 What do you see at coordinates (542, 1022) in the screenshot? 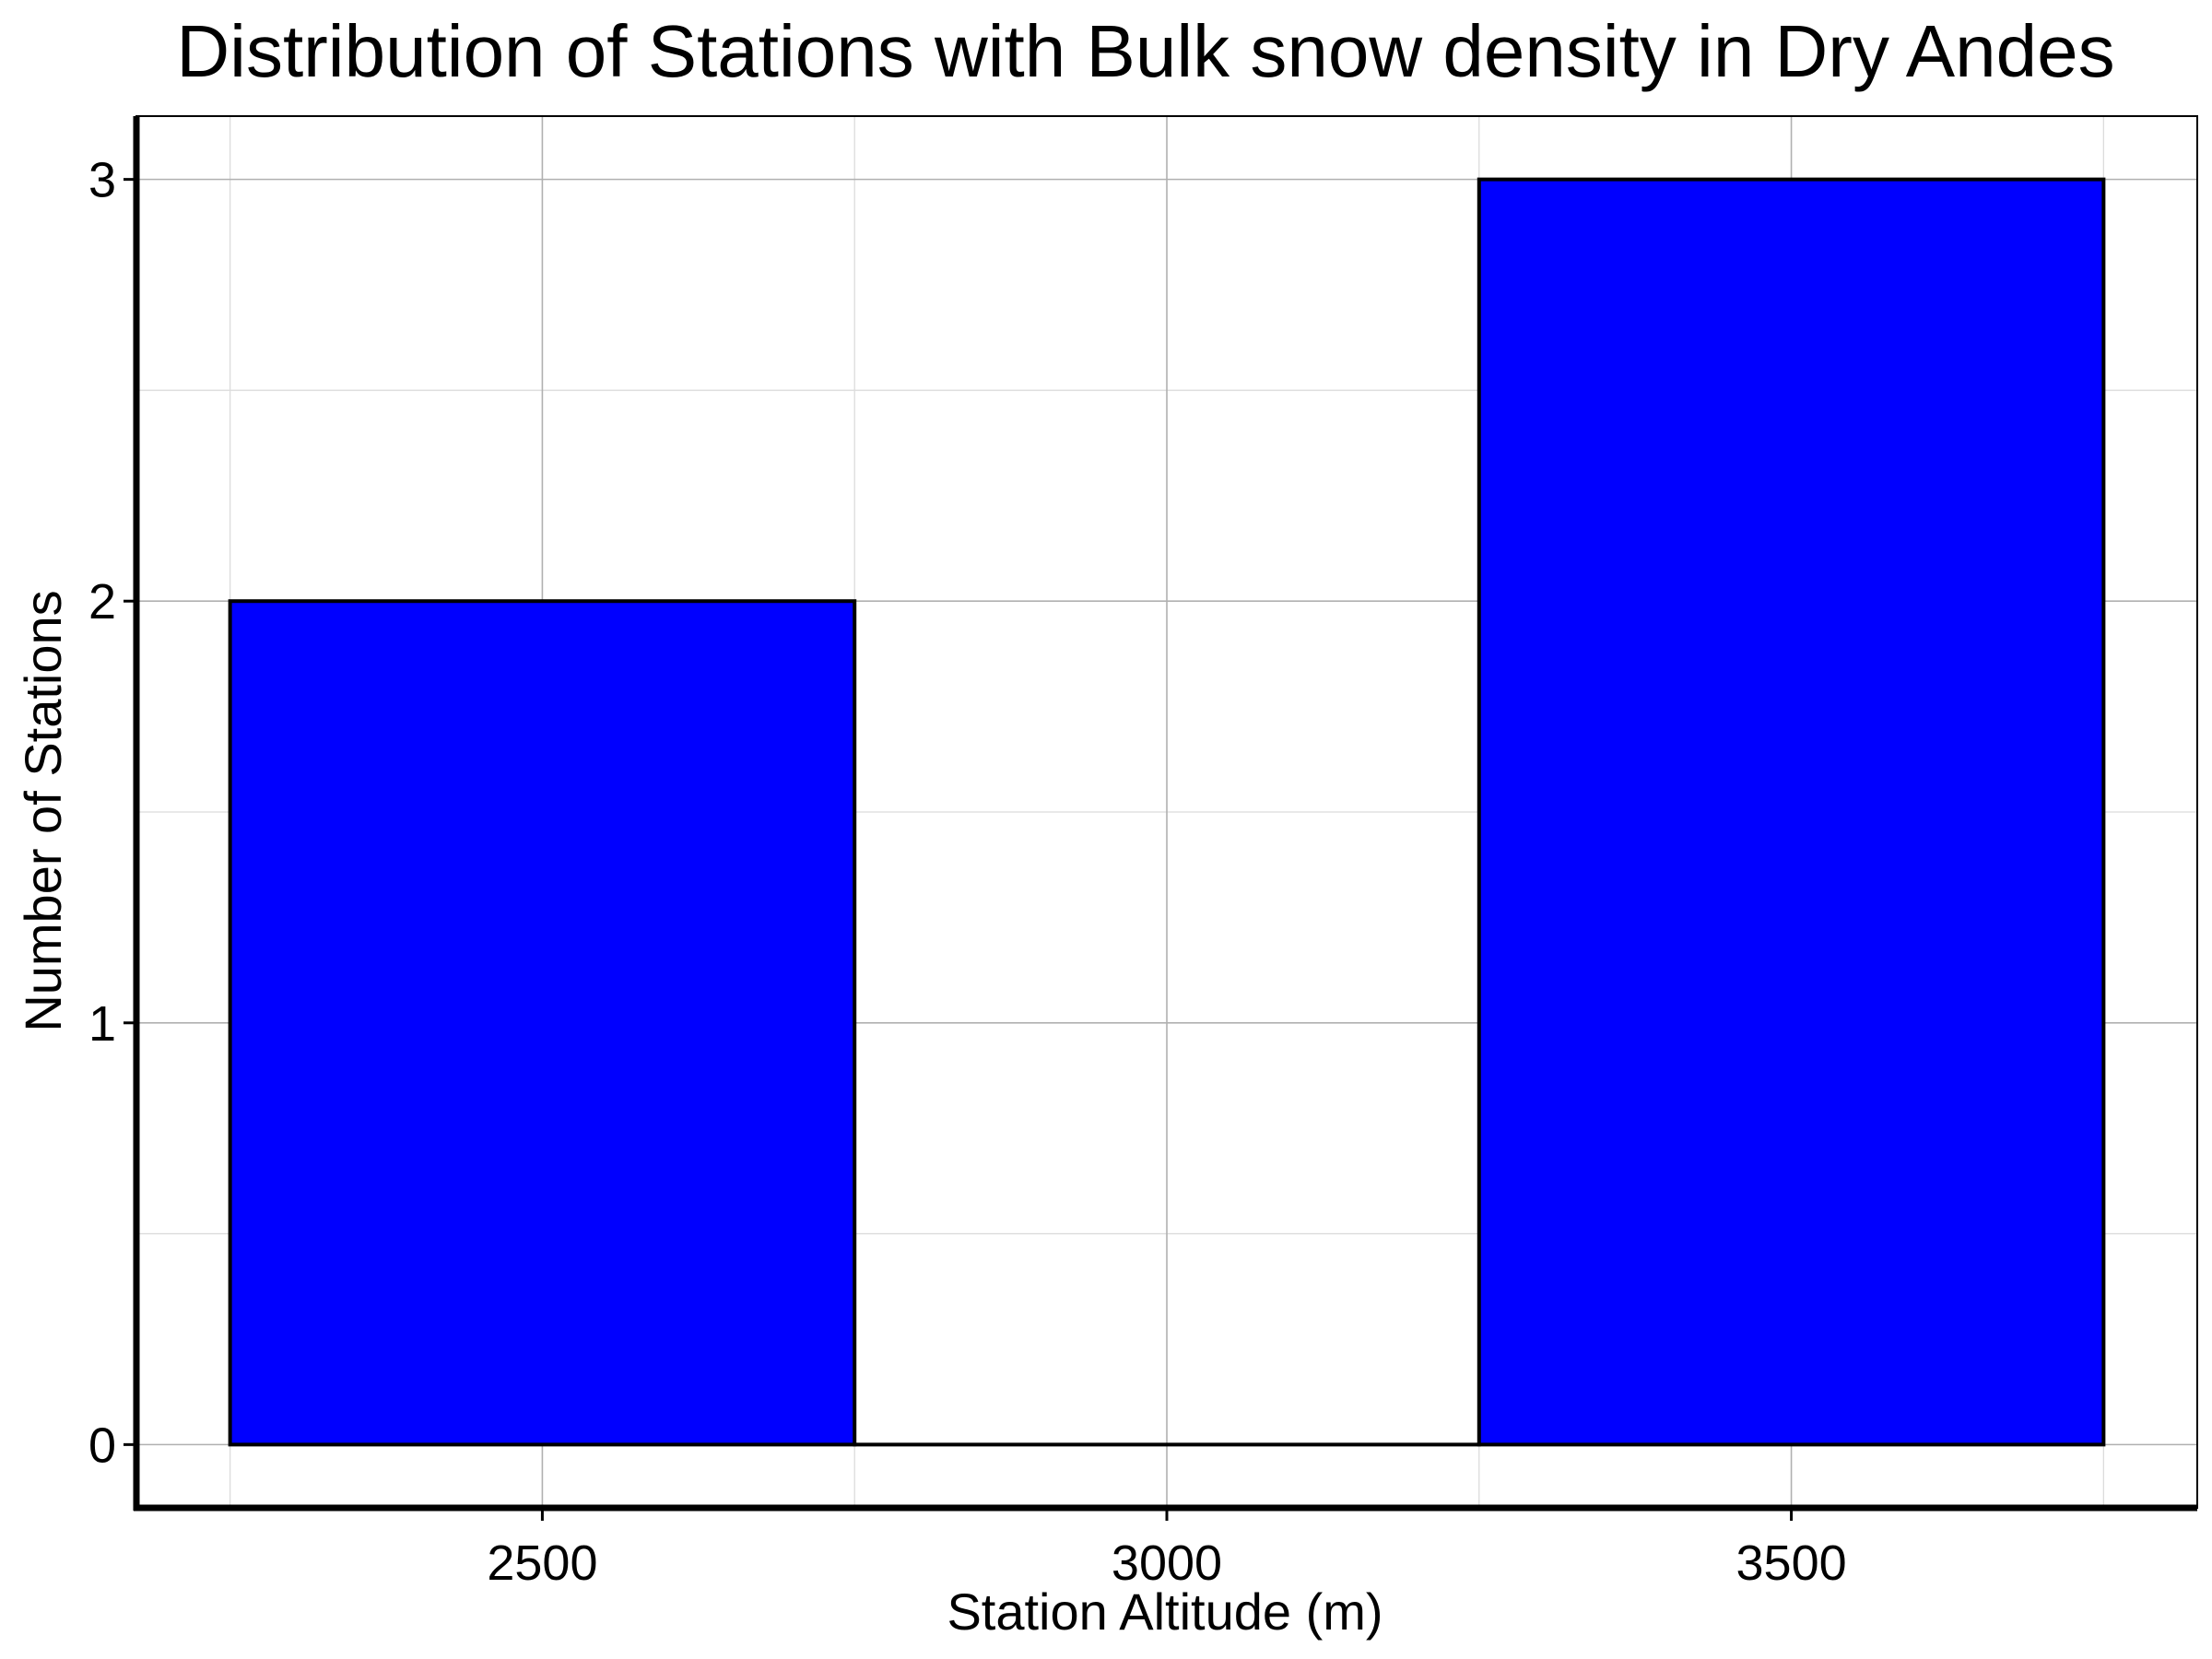
I see `histogram-bar` at bounding box center [542, 1022].